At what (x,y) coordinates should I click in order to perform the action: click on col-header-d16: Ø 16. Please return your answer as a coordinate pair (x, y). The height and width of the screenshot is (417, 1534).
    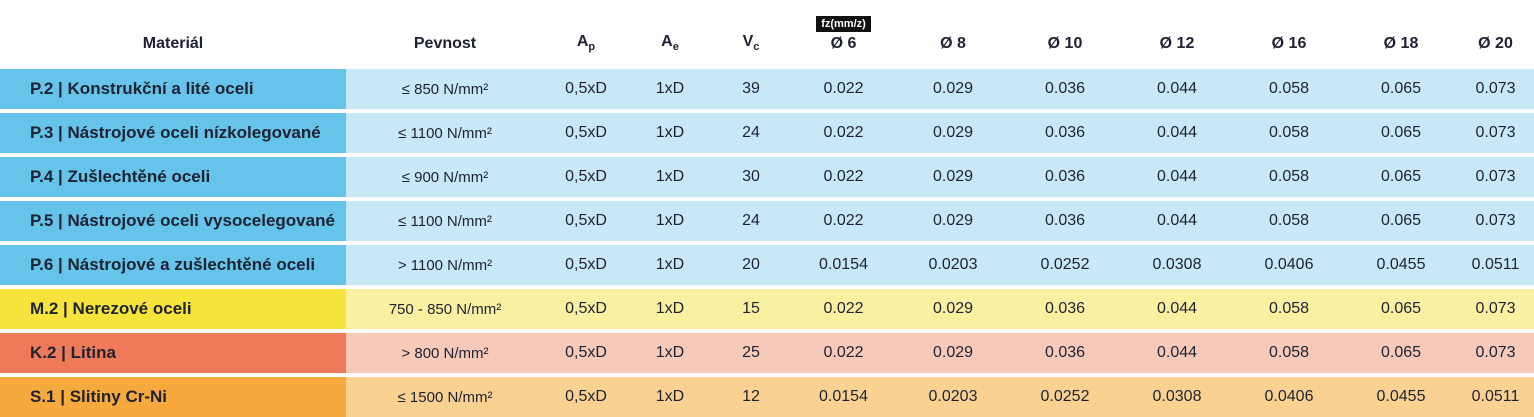
    Looking at the image, I should click on (1289, 32).